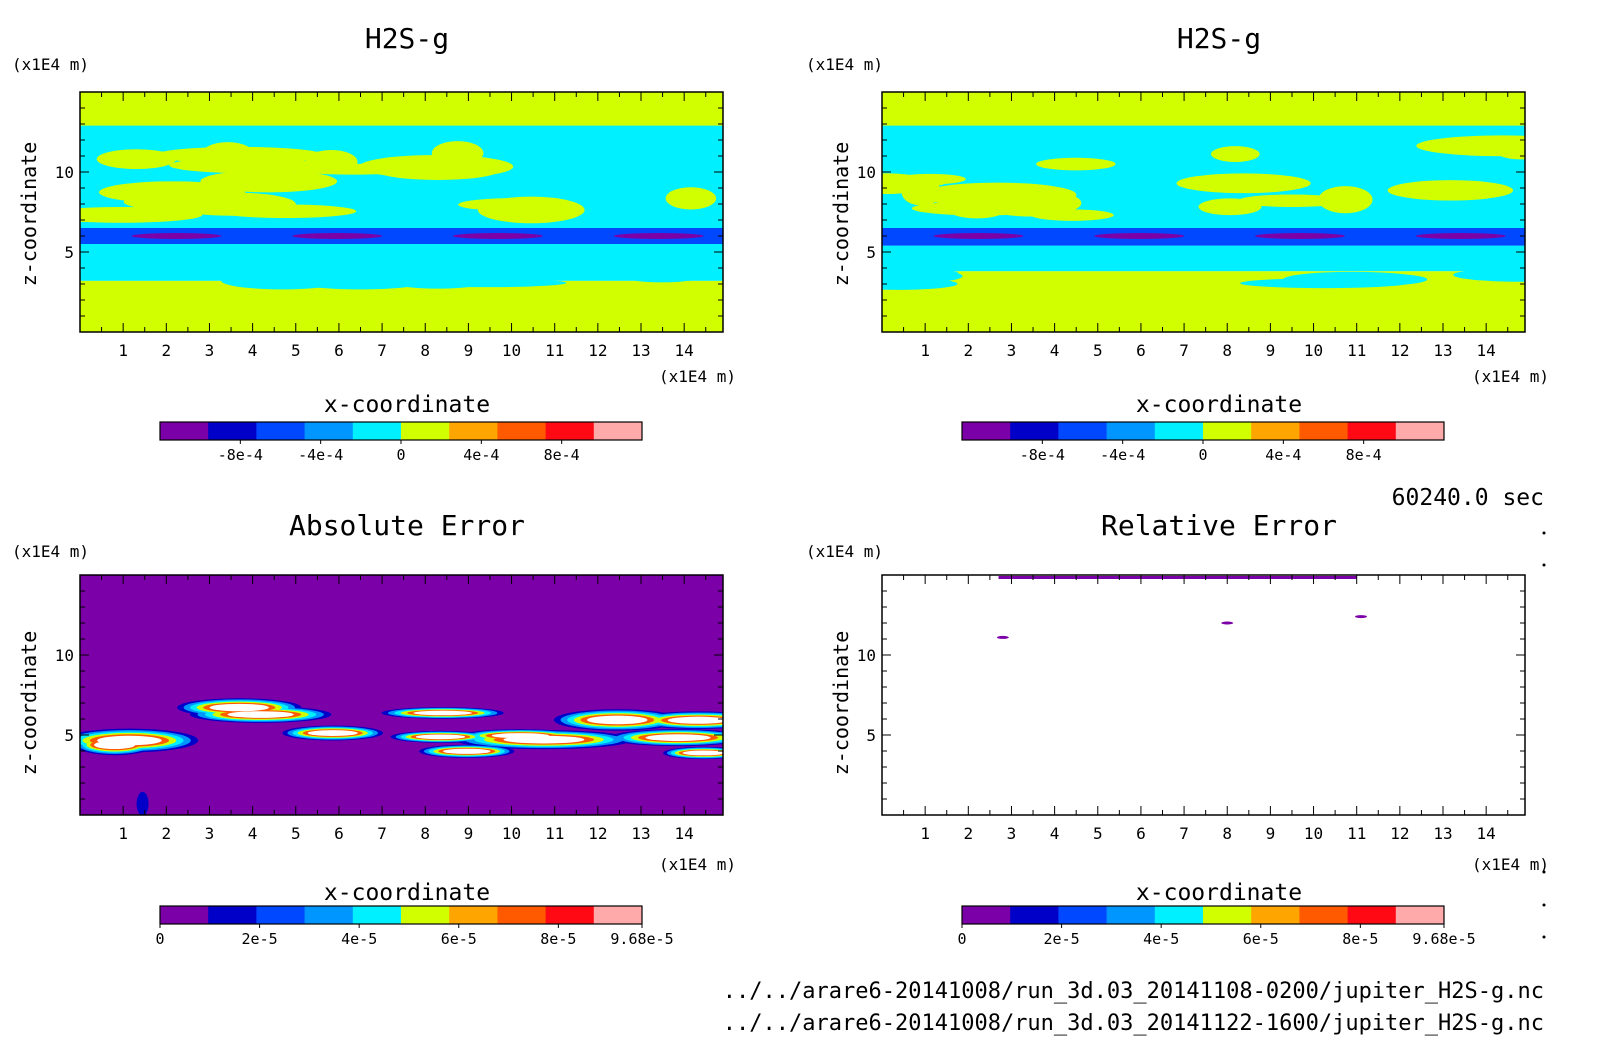 The width and height of the screenshot is (1604, 1054). What do you see at coordinates (123, 833) in the screenshot?
I see `x-tick-label: 1` at bounding box center [123, 833].